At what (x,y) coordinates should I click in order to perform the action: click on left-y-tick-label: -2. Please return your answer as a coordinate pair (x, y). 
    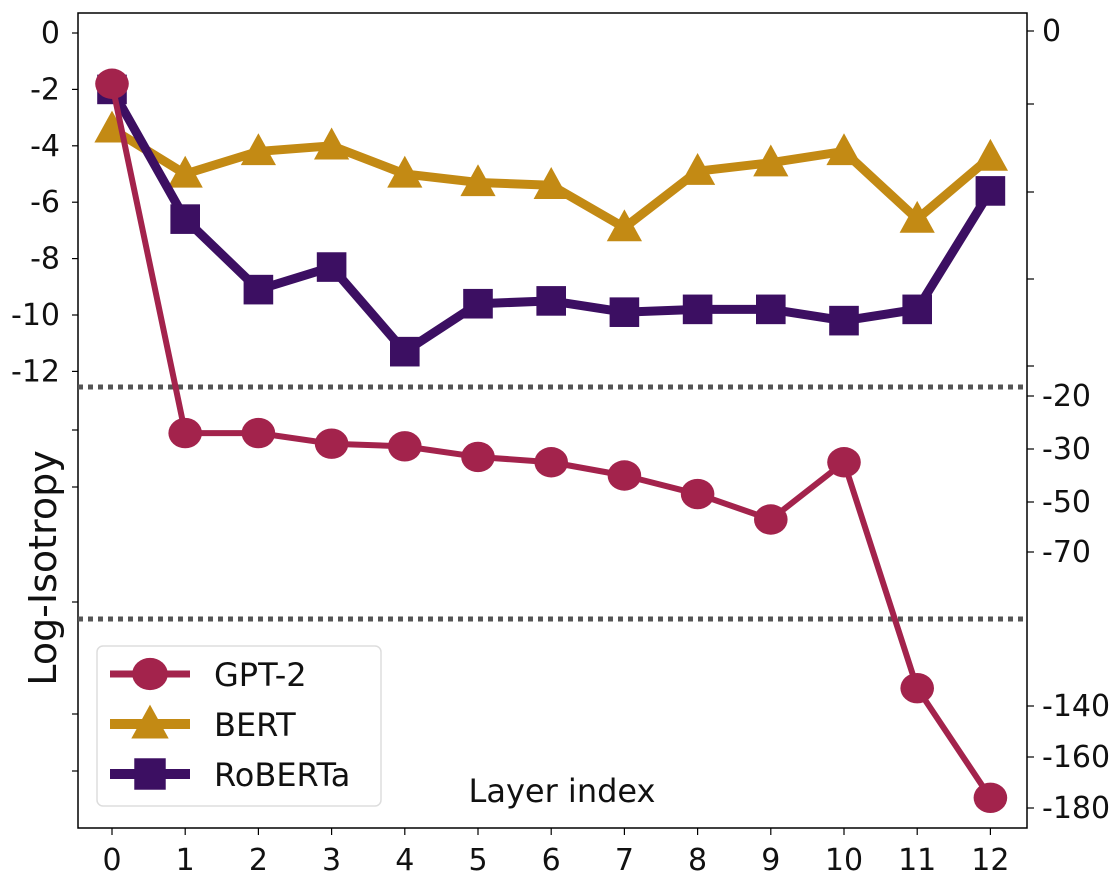
    Looking at the image, I should click on (45, 89).